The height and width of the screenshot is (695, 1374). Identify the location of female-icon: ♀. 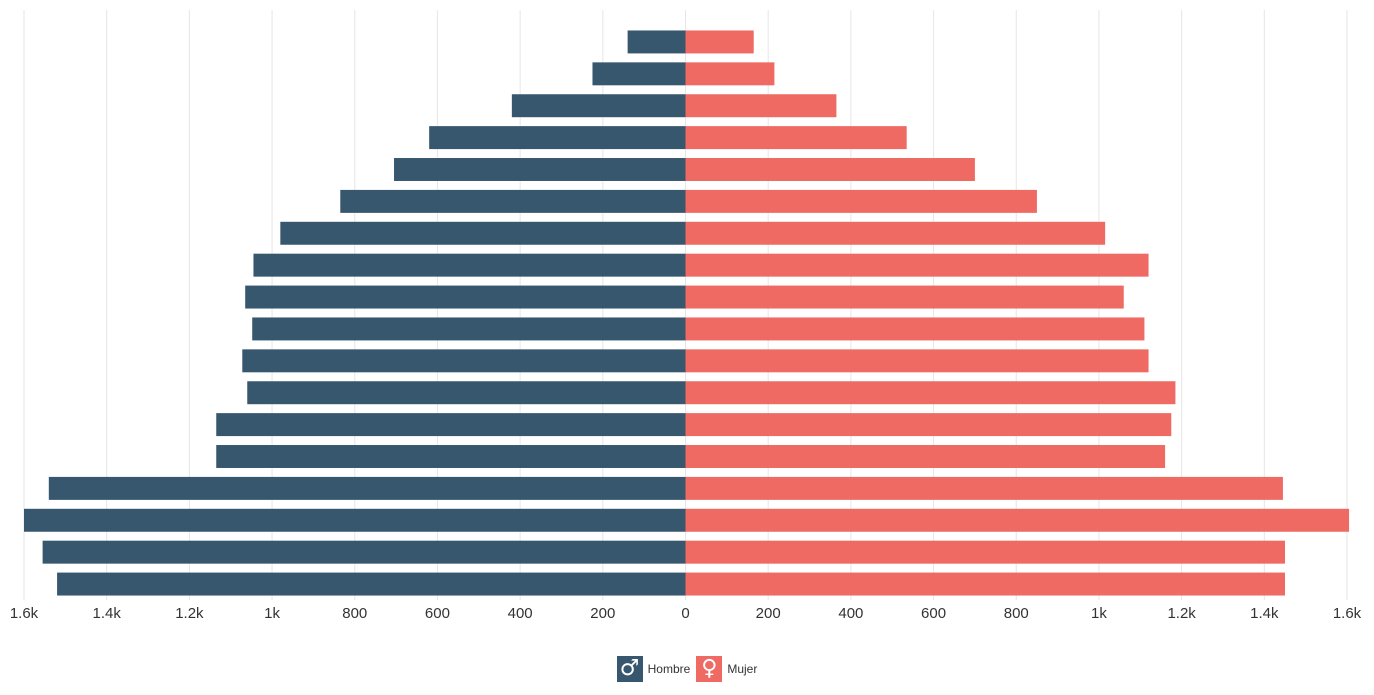
(709, 669).